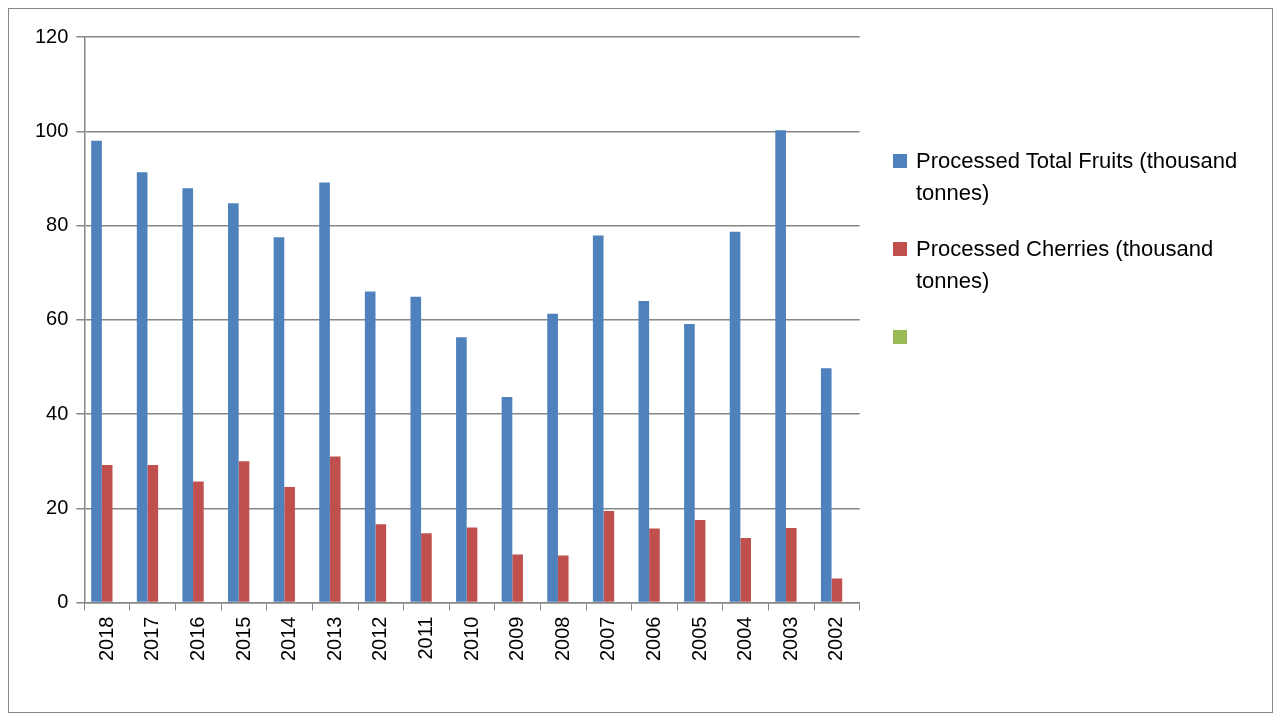  What do you see at coordinates (1077, 177) in the screenshot?
I see `legend-label: Processed Total Fruits (thousand tonnes)` at bounding box center [1077, 177].